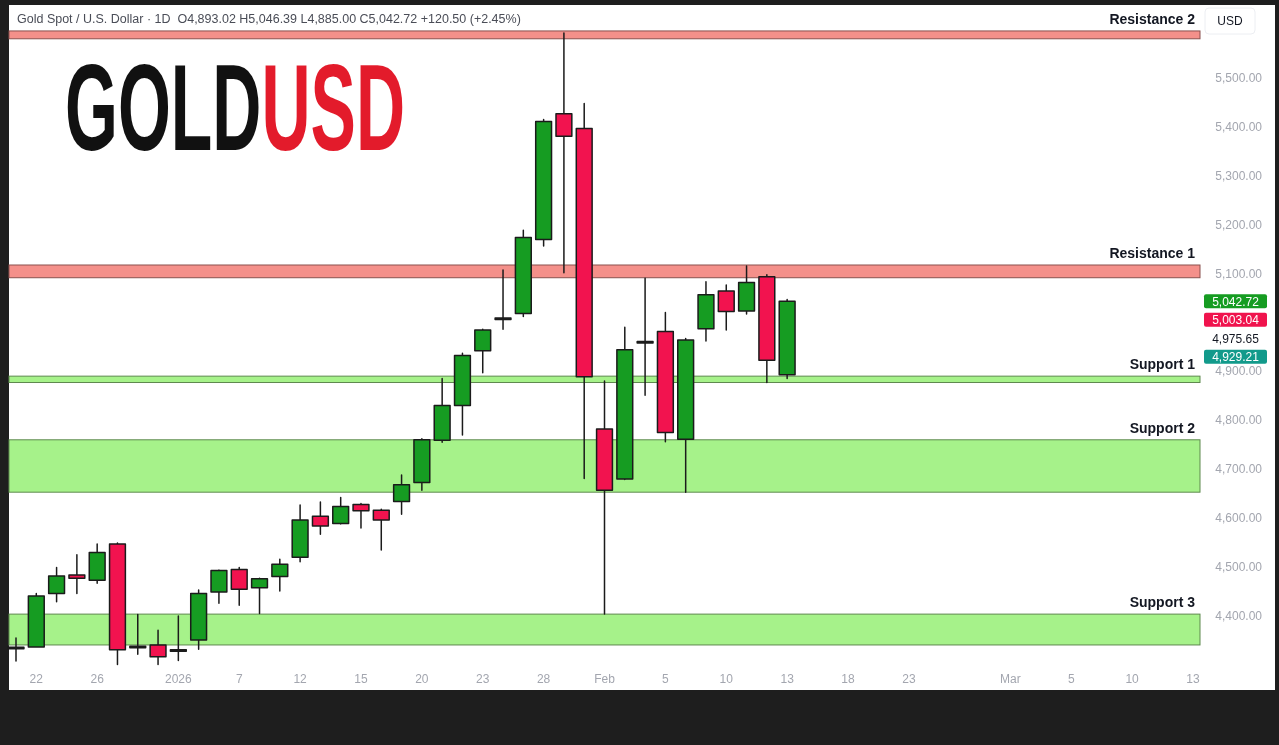 The image size is (1279, 745). I want to click on x-tick-label: Mar, so click(1010, 679).